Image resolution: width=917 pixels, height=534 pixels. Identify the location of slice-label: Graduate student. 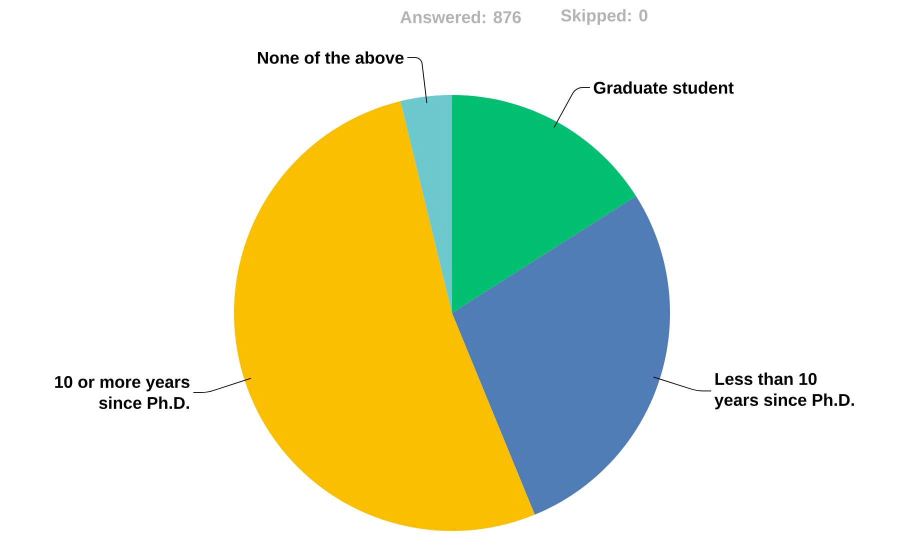
(664, 87).